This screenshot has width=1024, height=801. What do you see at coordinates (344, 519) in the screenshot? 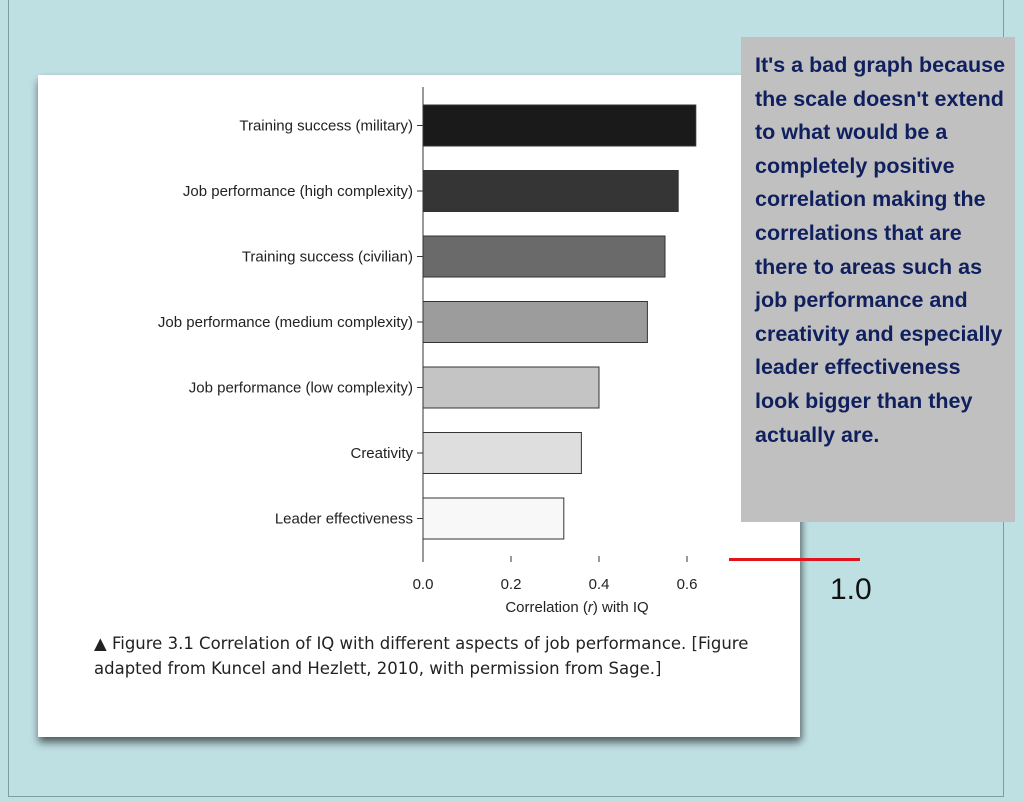
I see `category-label: Leader effectiveness` at bounding box center [344, 519].